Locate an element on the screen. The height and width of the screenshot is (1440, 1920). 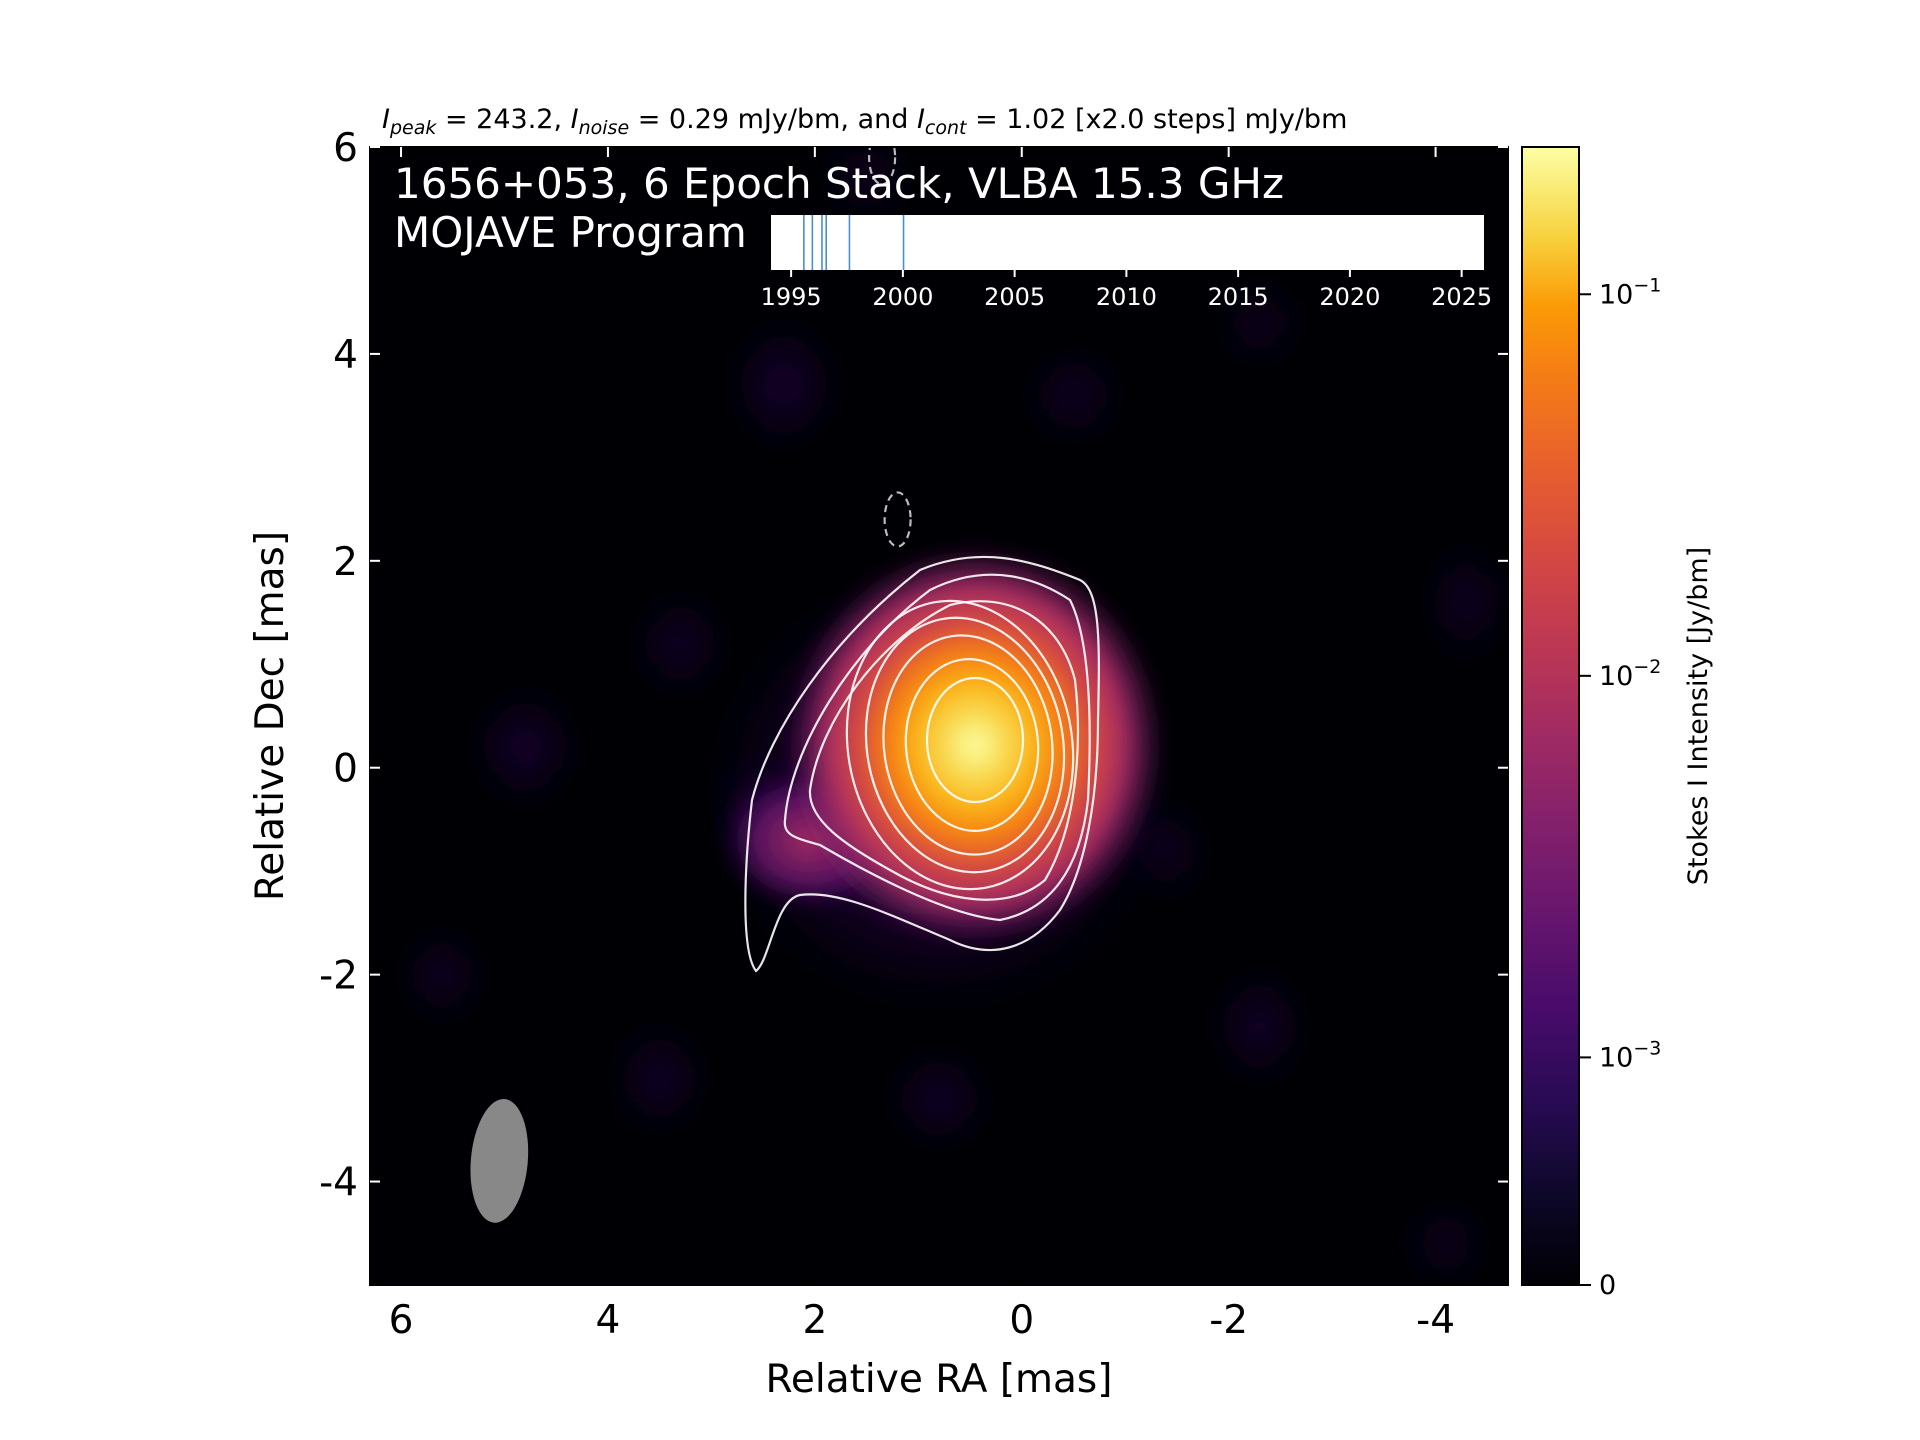
x-tick-label: 6 is located at coordinates (401, 1320).